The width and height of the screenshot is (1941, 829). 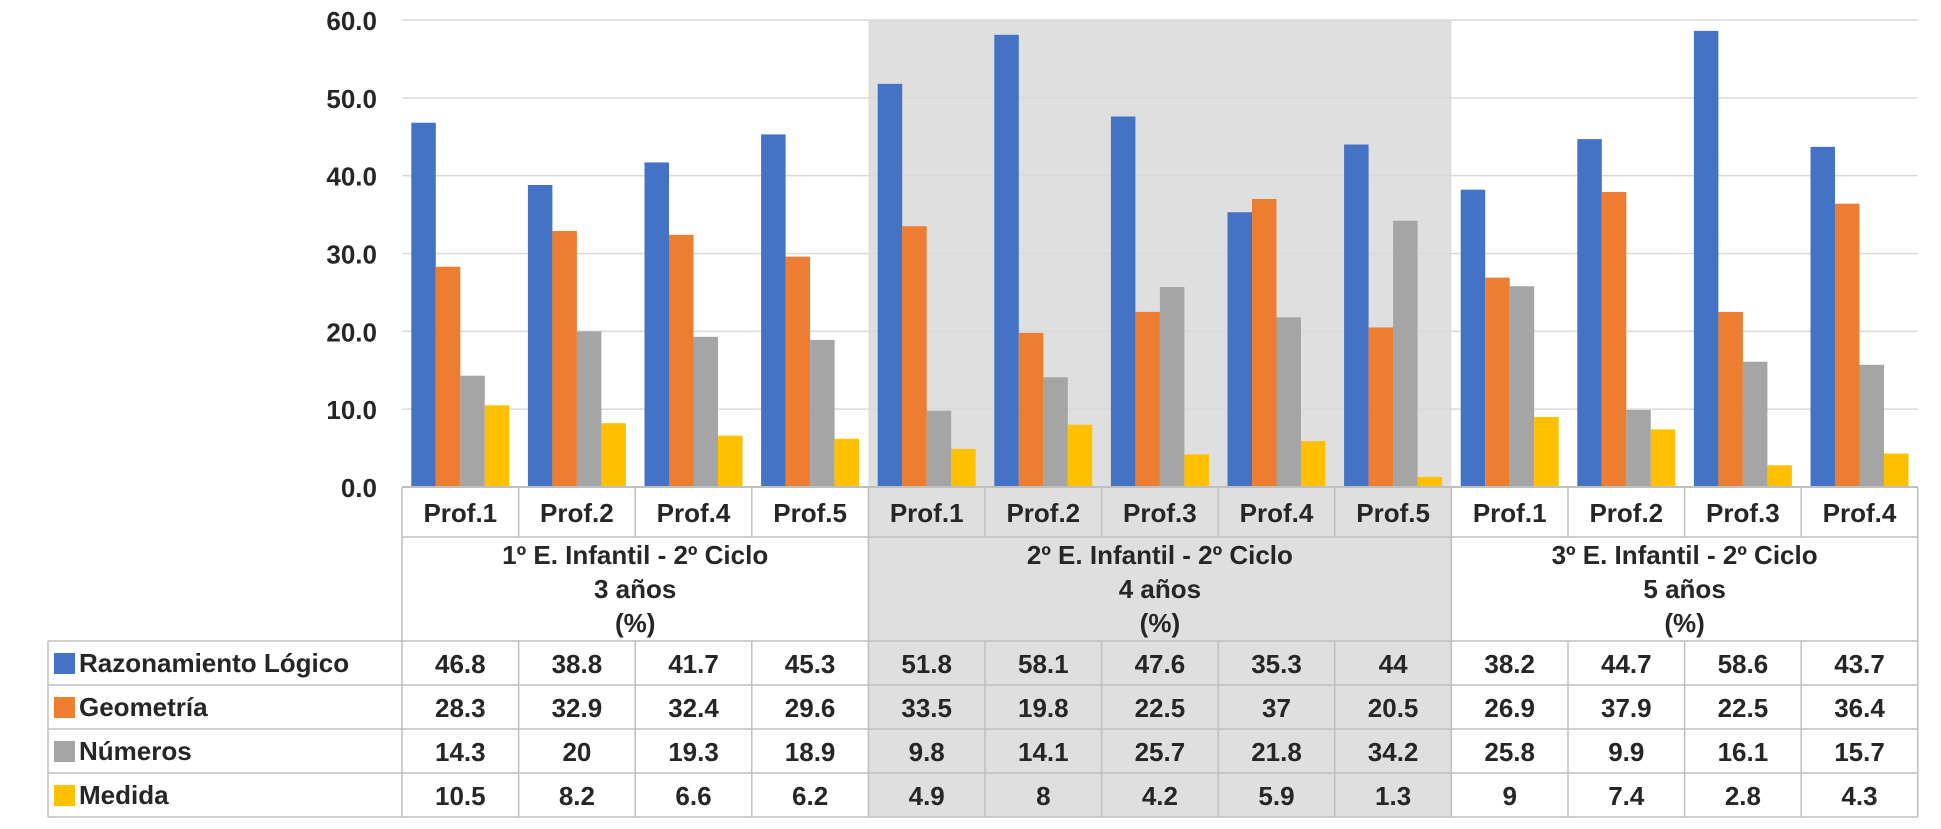 I want to click on data-value: 38.2, so click(x=1509, y=664).